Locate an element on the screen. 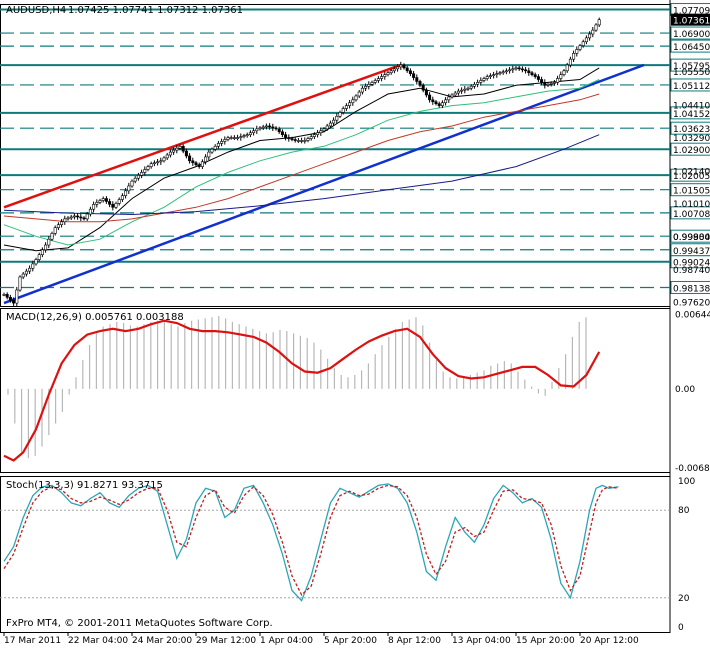  price-tick-label: 1.01010 is located at coordinates (691, 205).